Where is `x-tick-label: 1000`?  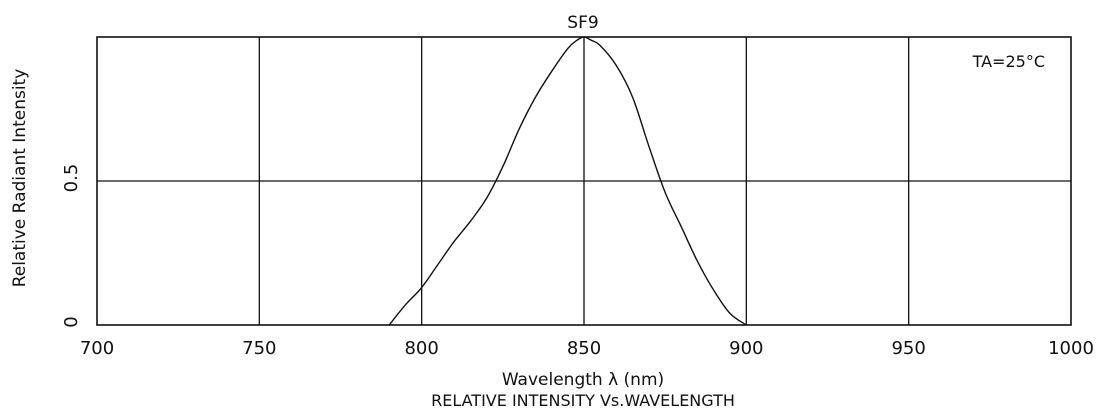
x-tick-label: 1000 is located at coordinates (1071, 348).